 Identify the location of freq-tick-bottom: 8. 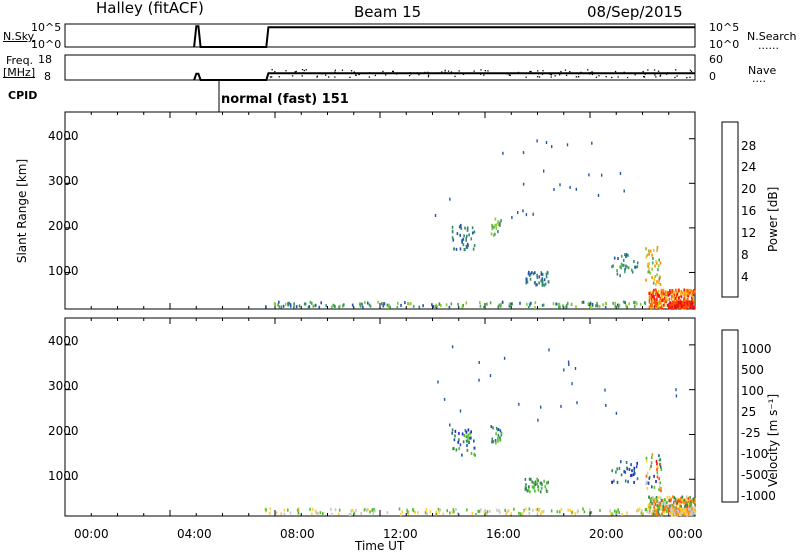
(47, 76).